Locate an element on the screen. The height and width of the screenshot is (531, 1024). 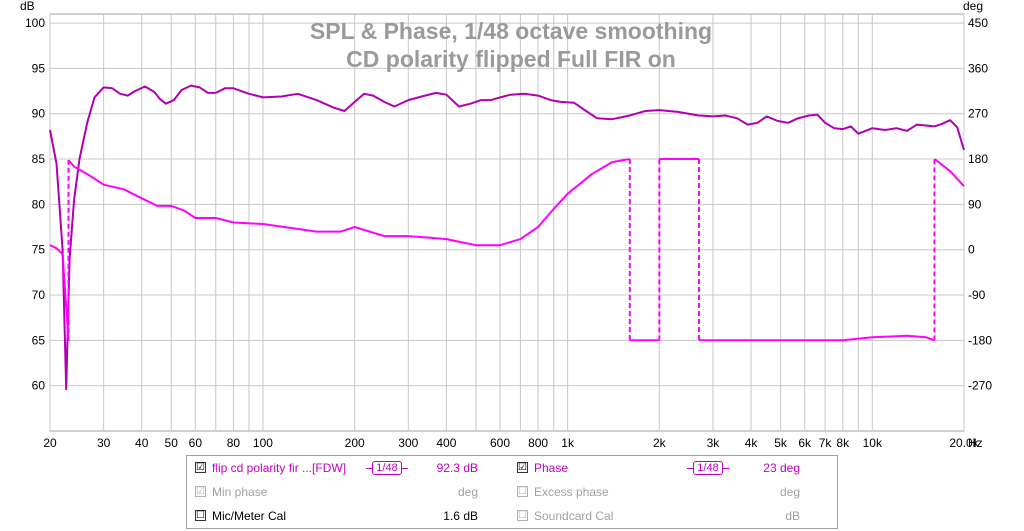
y-right-tick-label: 450 is located at coordinates (978, 23).